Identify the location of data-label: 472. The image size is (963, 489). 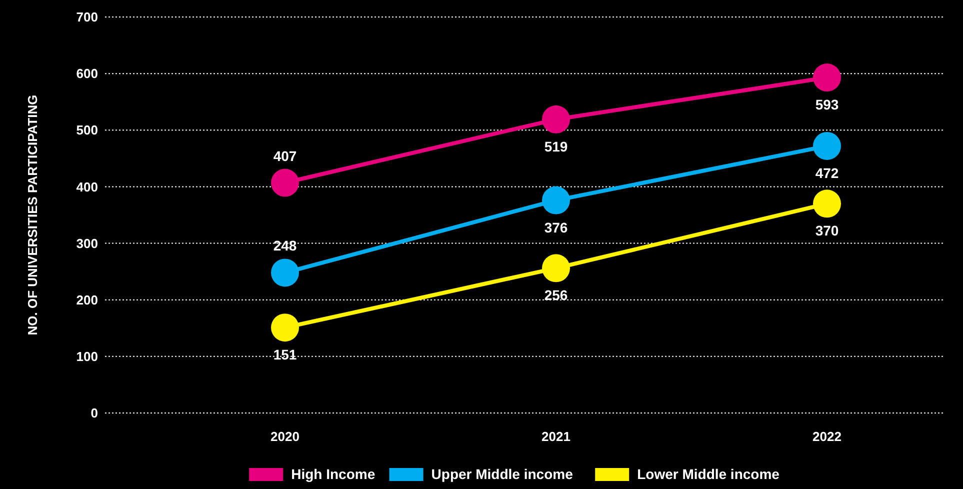
(827, 172).